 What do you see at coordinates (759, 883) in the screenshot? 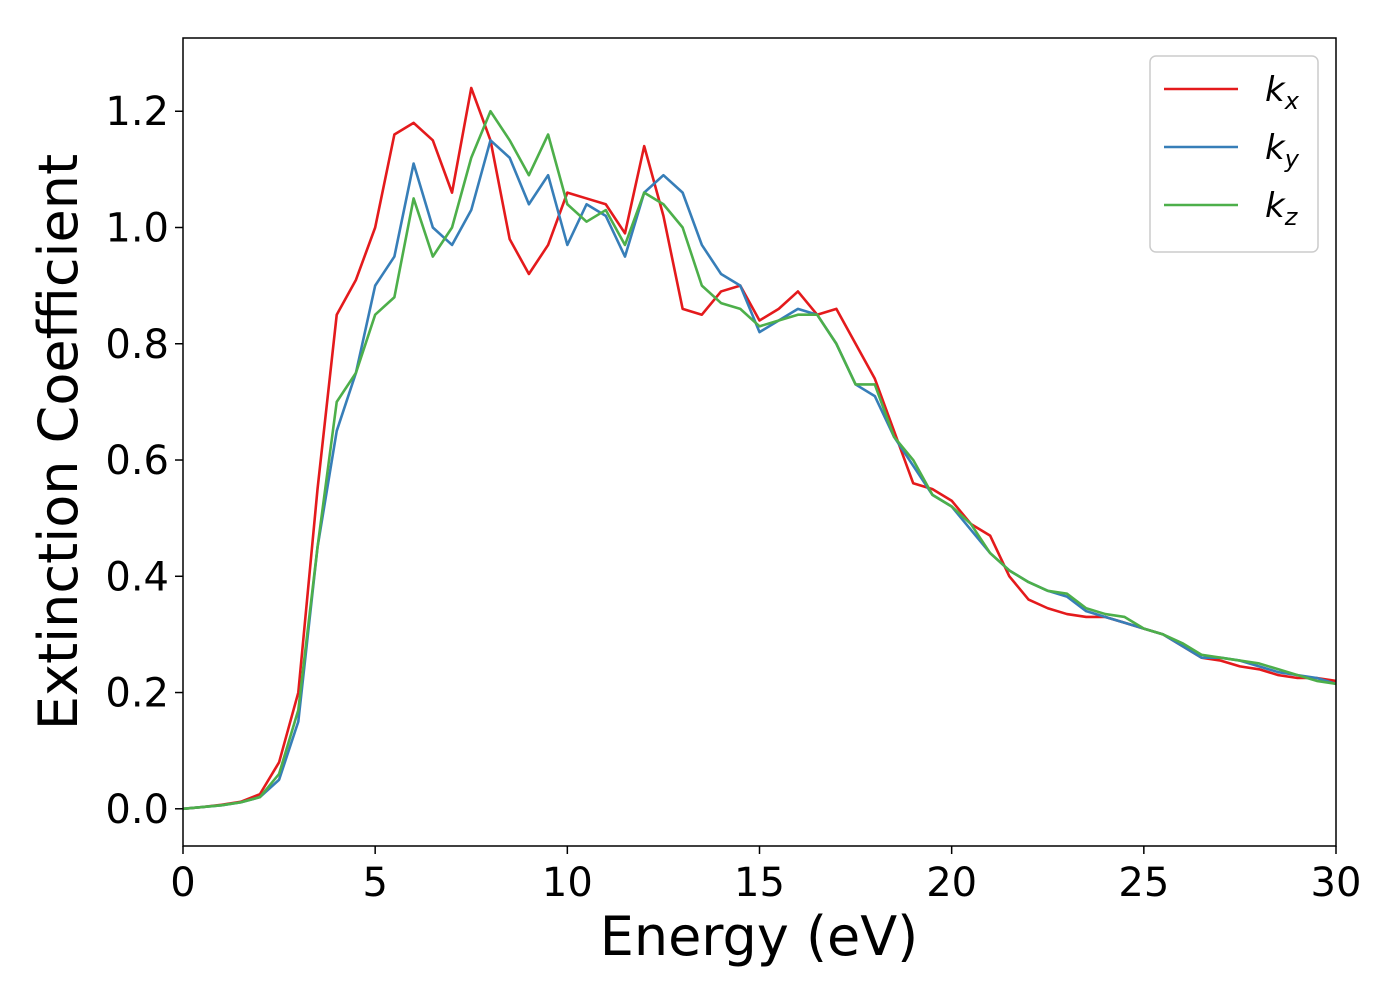
I see `x-tick-label: 15` at bounding box center [759, 883].